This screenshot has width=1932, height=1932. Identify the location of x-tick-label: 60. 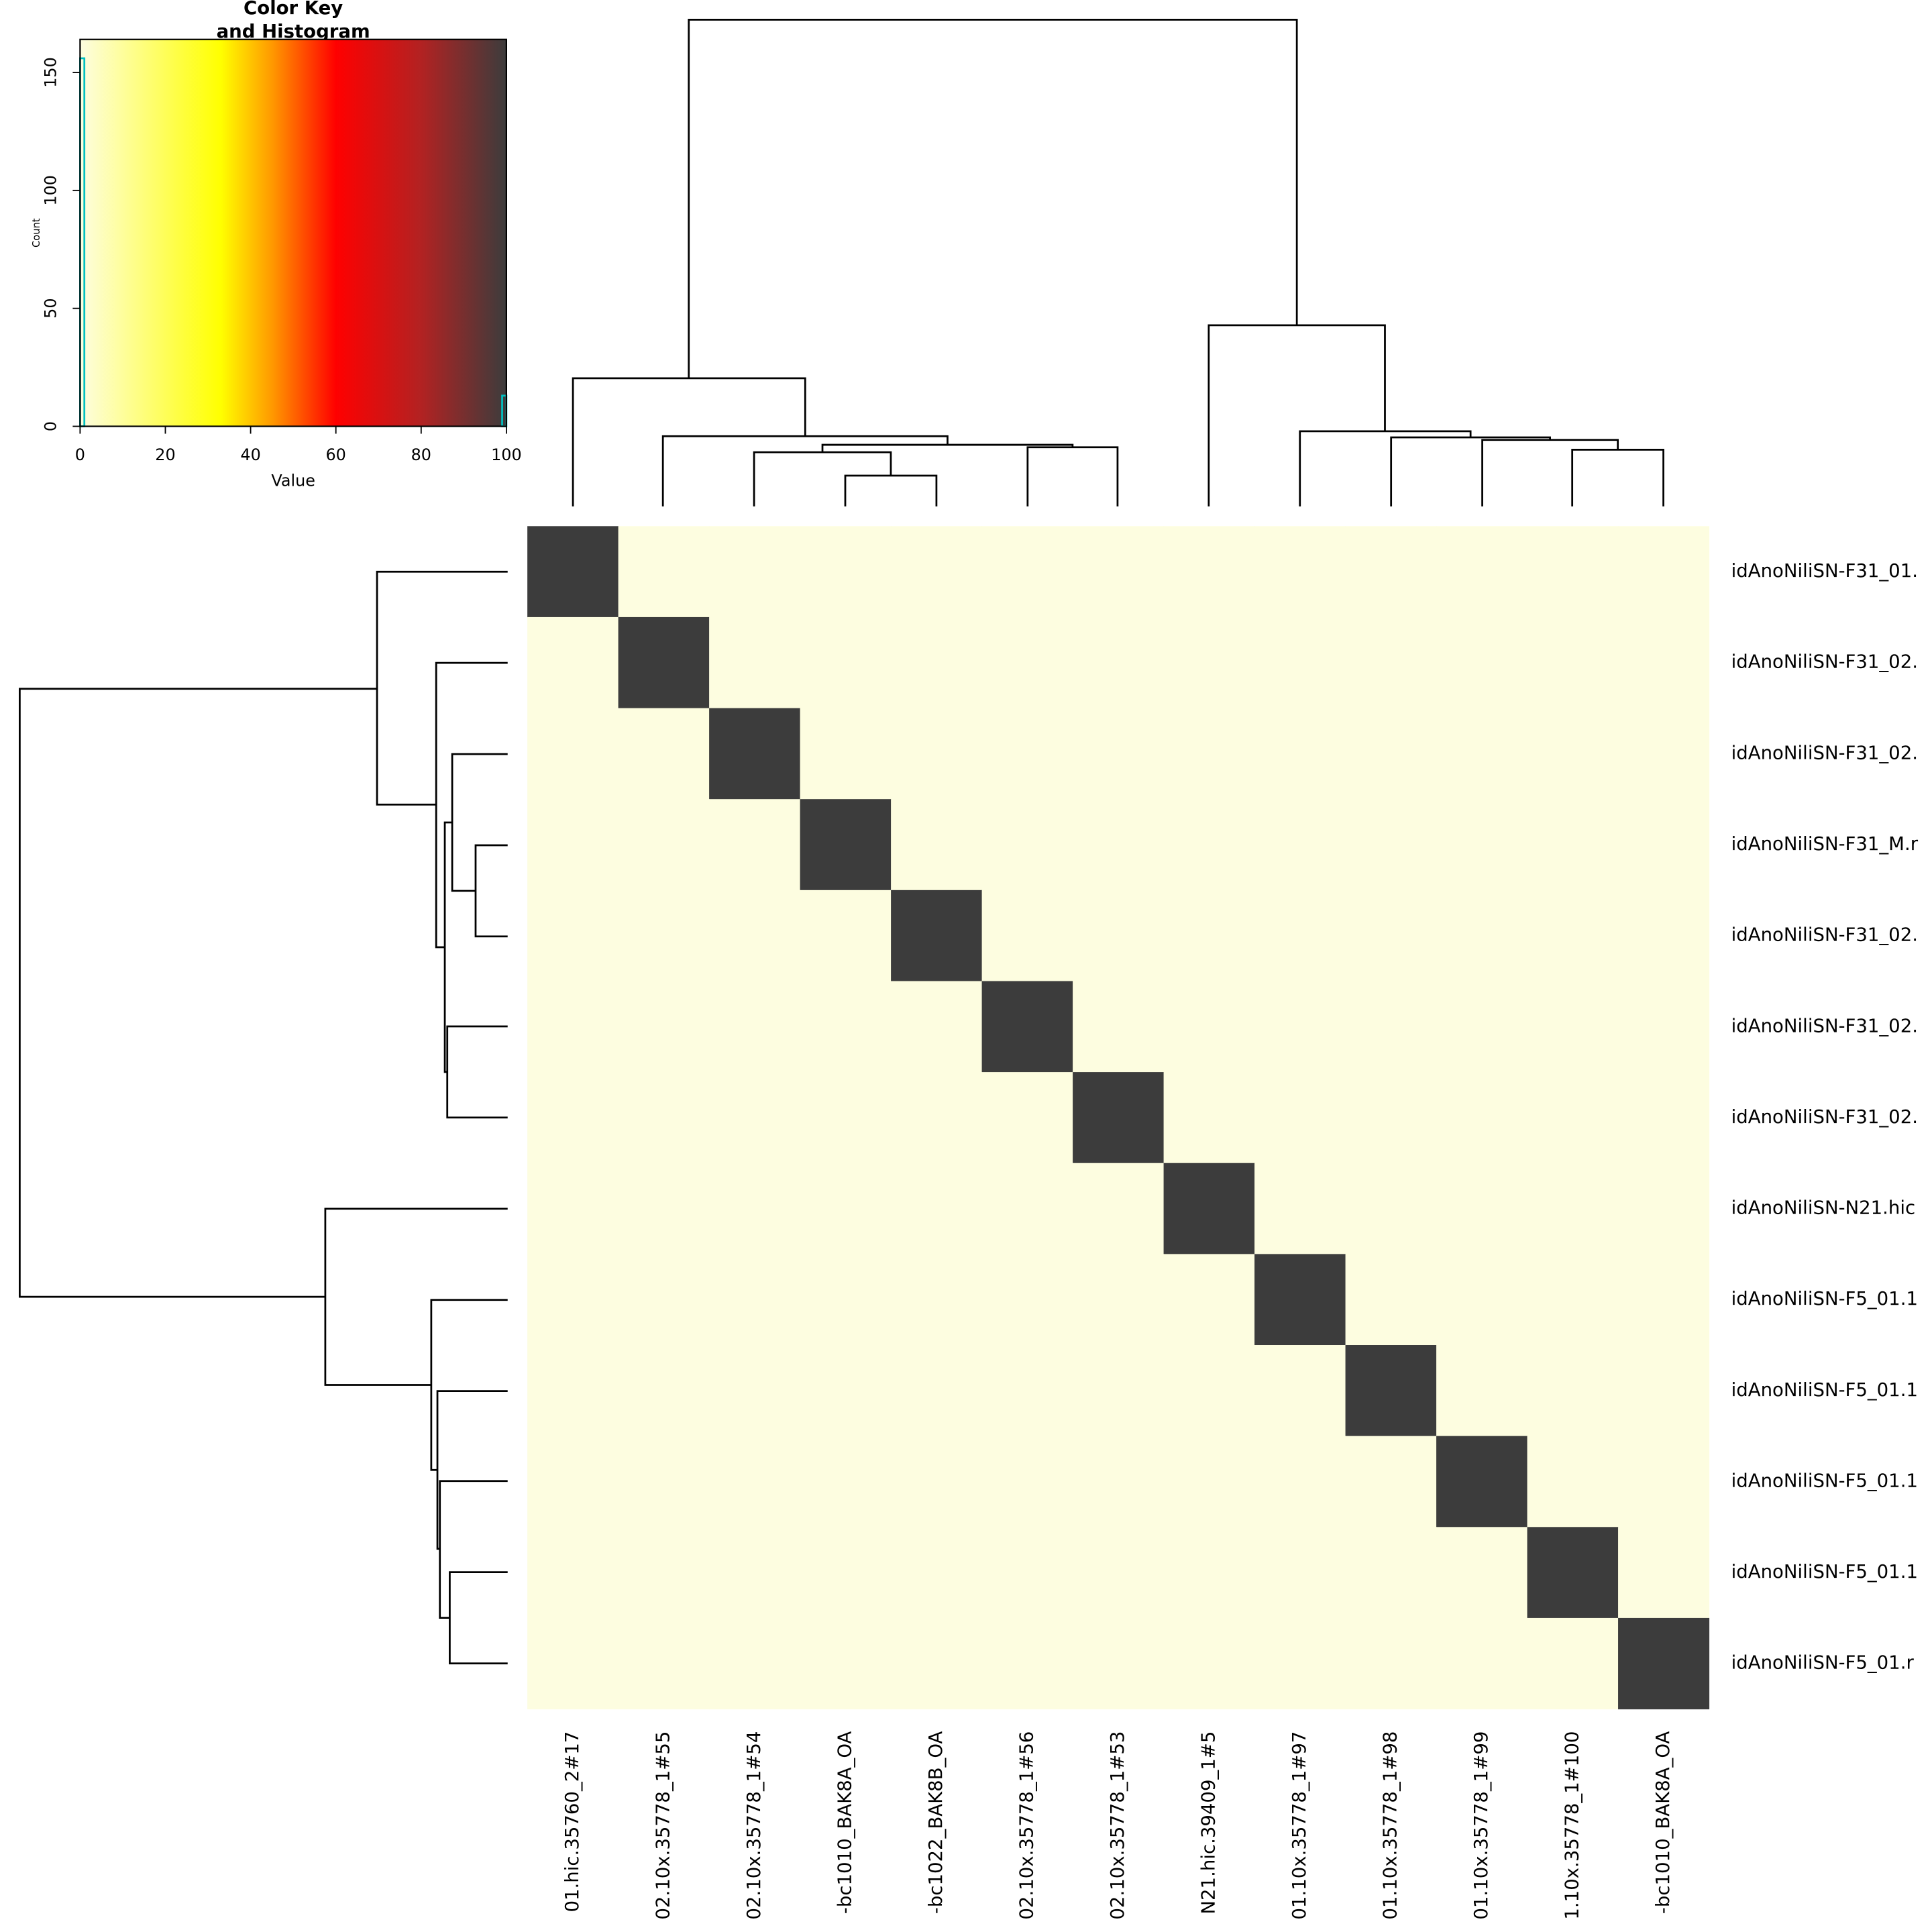
(336, 454).